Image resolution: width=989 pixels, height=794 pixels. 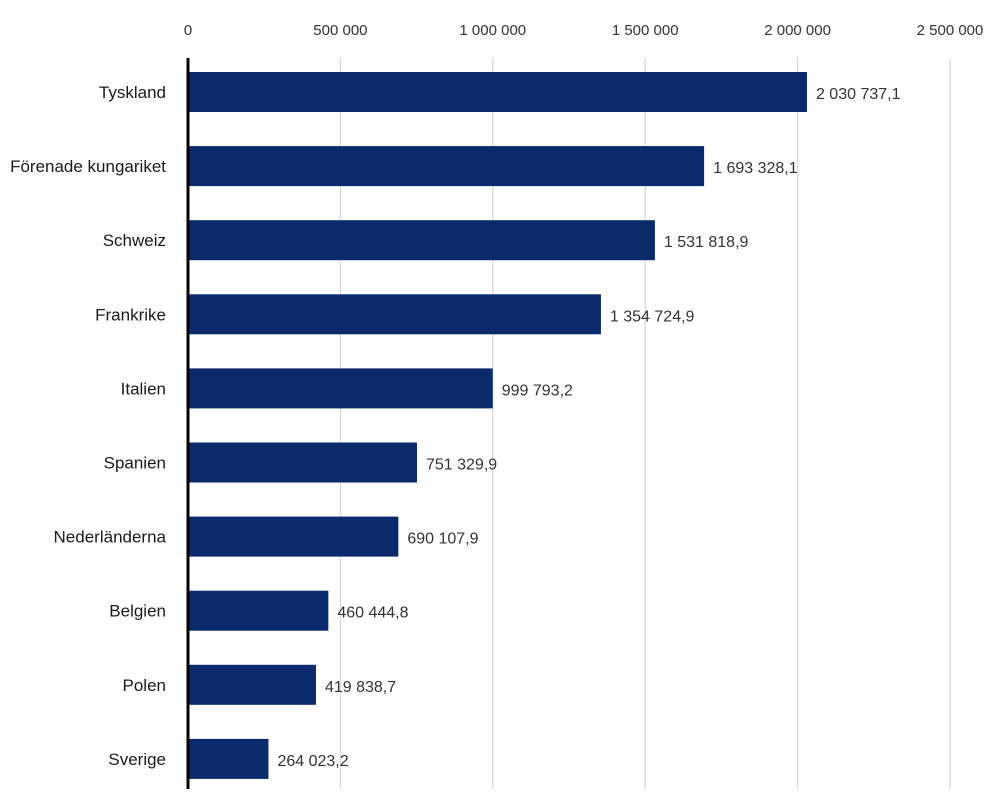 I want to click on data-label: 419 838,7, so click(x=360, y=687).